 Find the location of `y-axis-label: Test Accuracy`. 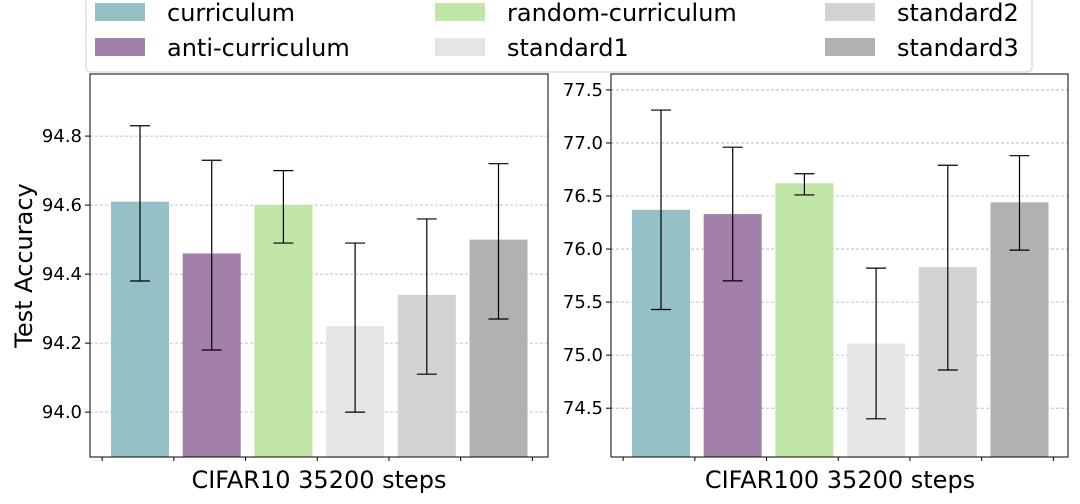

y-axis-label: Test Accuracy is located at coordinates (24, 265).